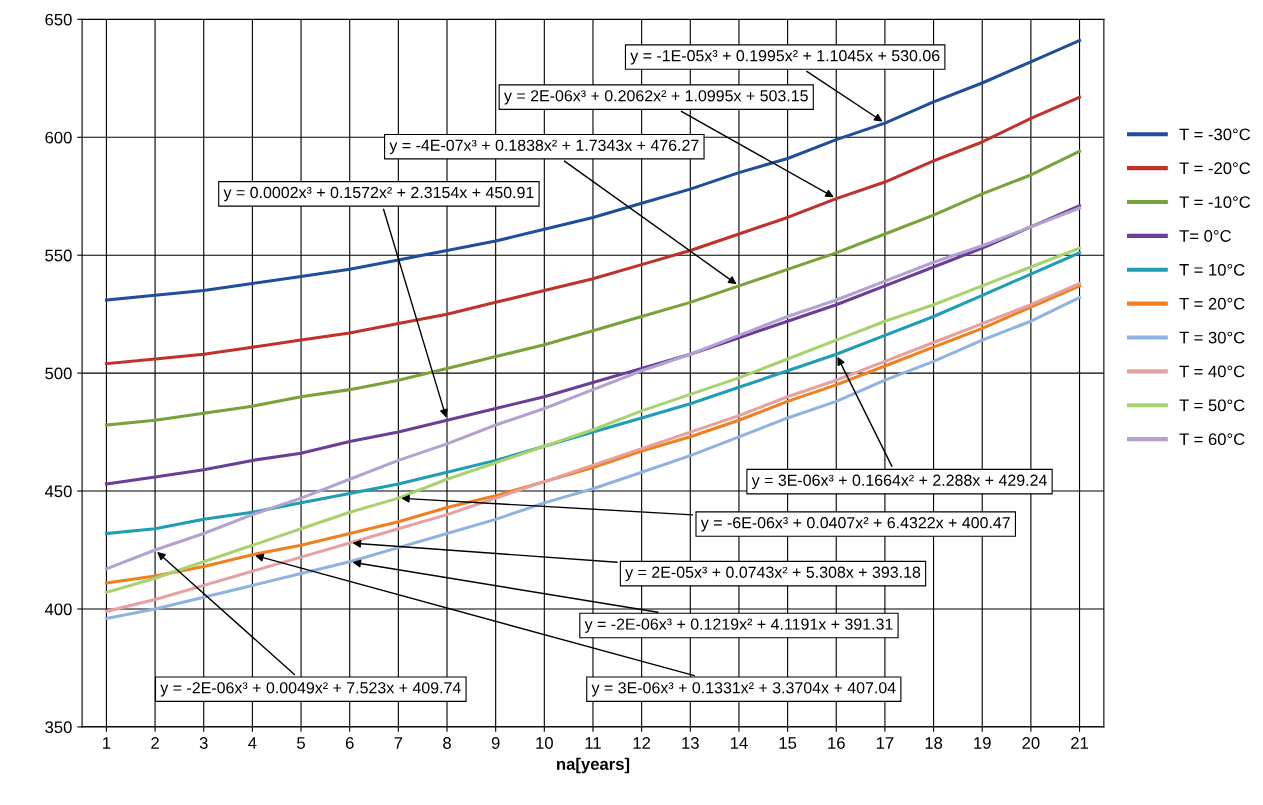  What do you see at coordinates (855, 524) in the screenshot?
I see `annotation: y = -6E-06x³ + 0.0407x² + 6.4322x + 400.47` at bounding box center [855, 524].